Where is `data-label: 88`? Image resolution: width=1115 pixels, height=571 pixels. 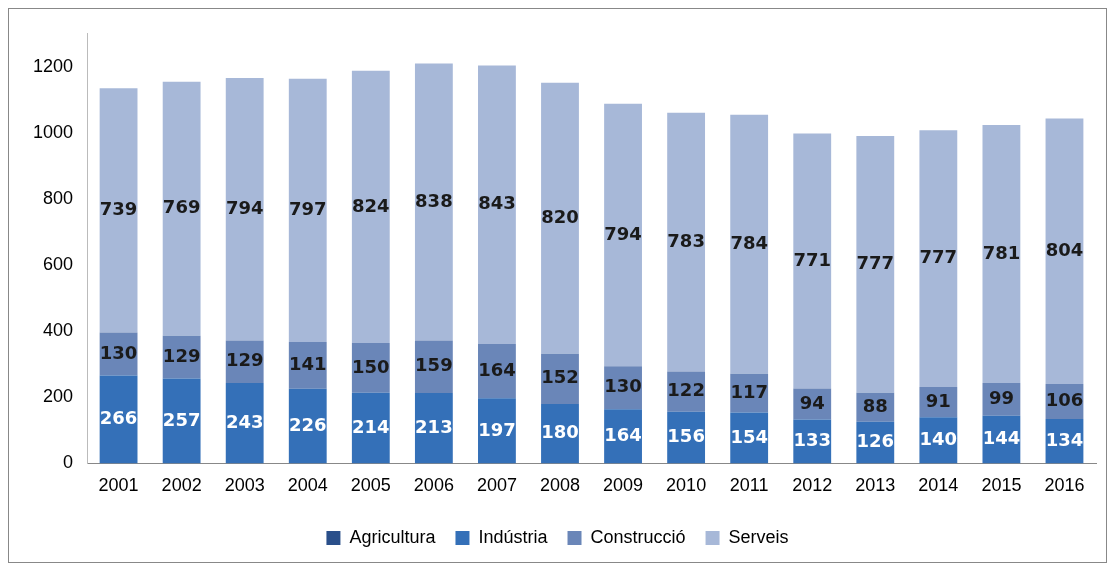
data-label: 88 is located at coordinates (875, 405).